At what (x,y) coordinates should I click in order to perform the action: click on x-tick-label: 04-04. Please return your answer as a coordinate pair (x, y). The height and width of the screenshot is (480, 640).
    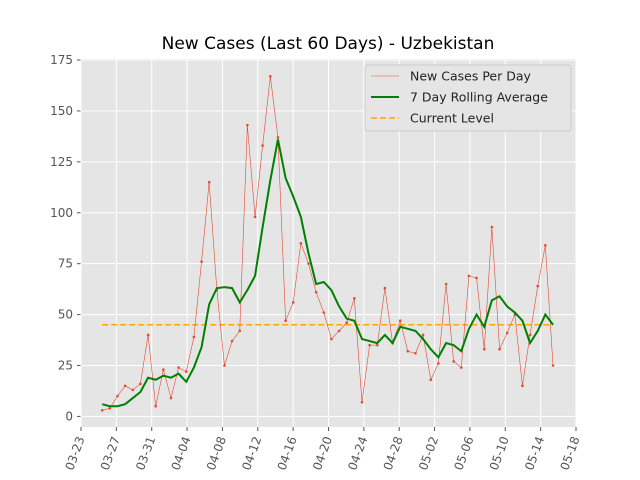
    Looking at the image, I should click on (181, 454).